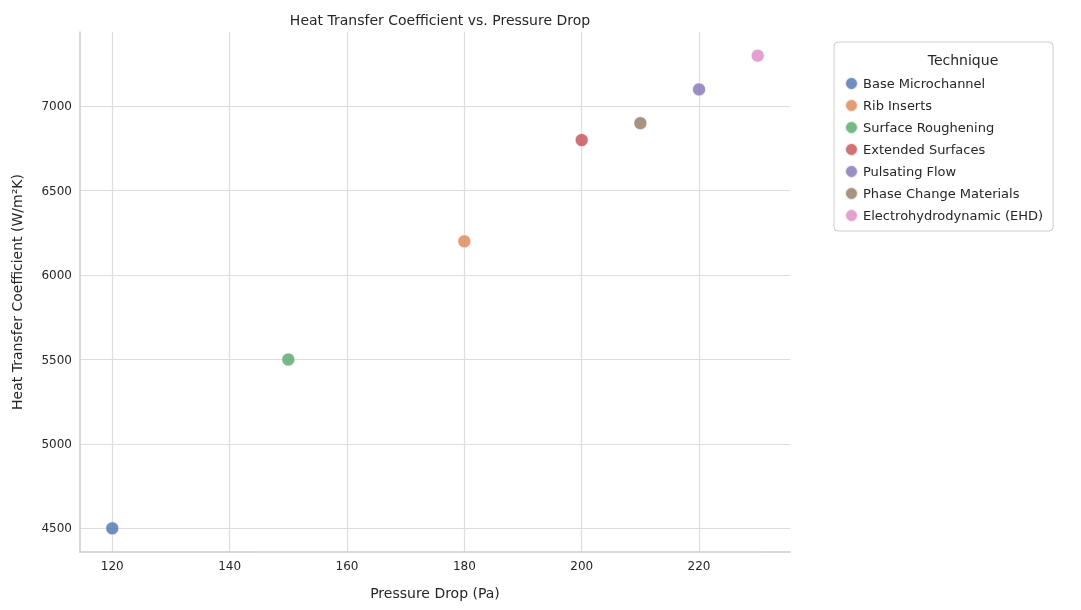  Describe the element at coordinates (941, 193) in the screenshot. I see `legend-label: Phase Change Materials` at that location.